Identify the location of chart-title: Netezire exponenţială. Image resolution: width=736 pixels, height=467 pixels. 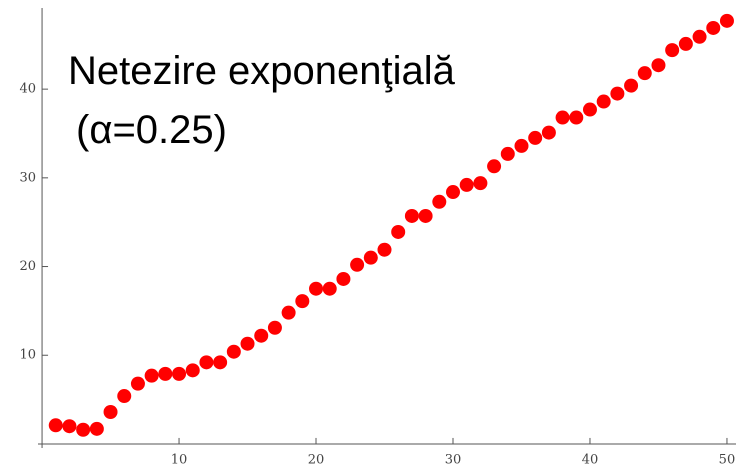
(262, 71).